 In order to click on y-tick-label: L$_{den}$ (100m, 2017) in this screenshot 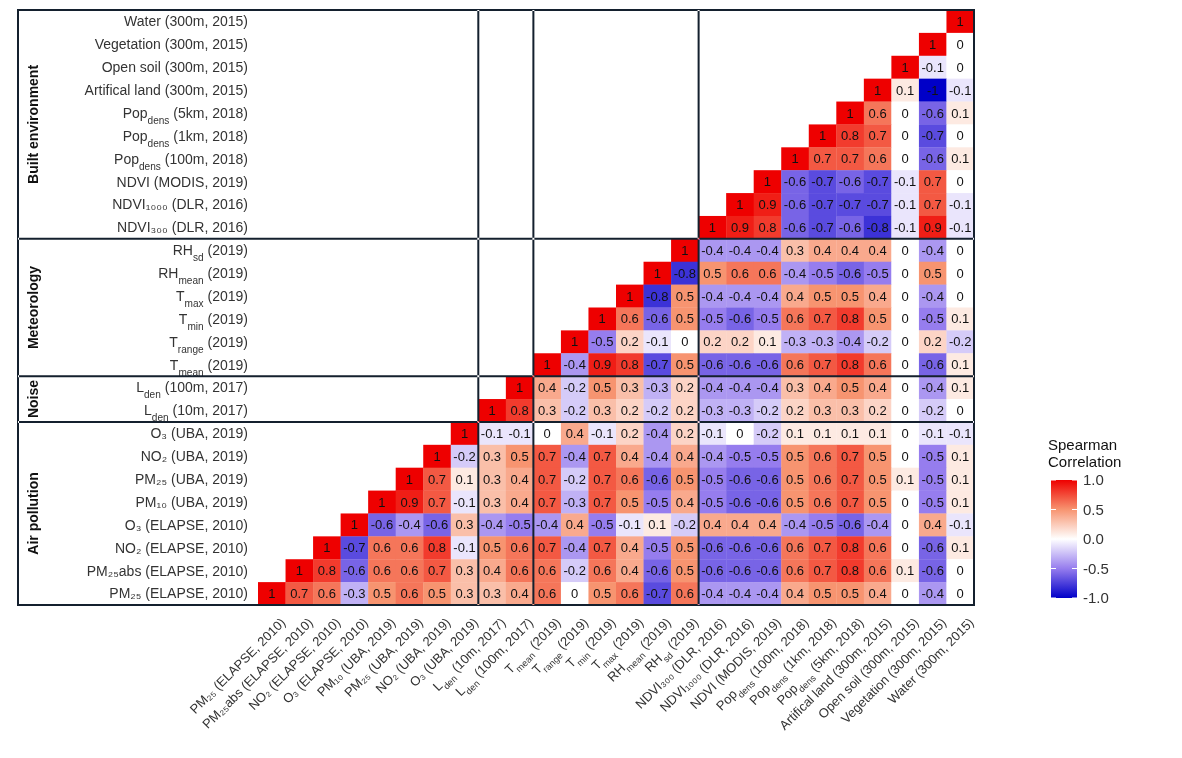, I will do `click(192, 389)`.